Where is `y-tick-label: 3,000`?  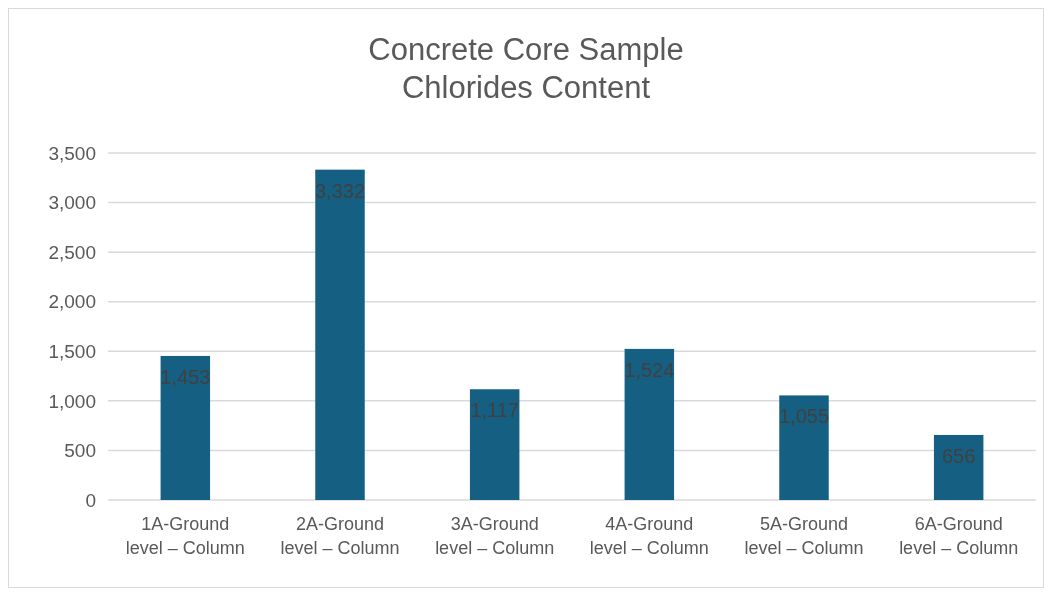
y-tick-label: 3,000 is located at coordinates (72, 203).